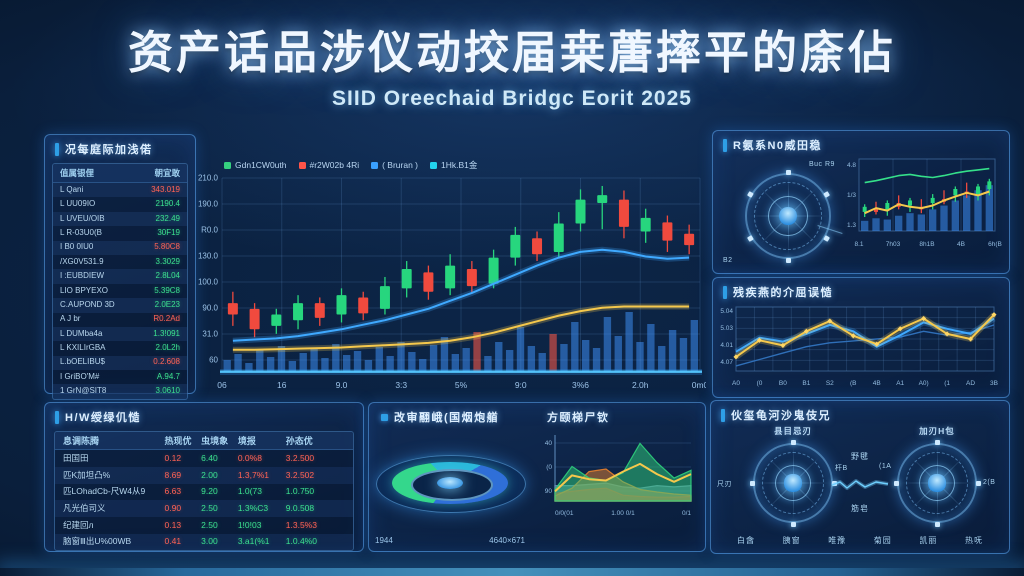 Image resolution: width=1024 pixels, height=576 pixels. Describe the element at coordinates (120, 334) in the screenshot. I see `watchlist-row: L DUMba4a 1.3!091` at that location.